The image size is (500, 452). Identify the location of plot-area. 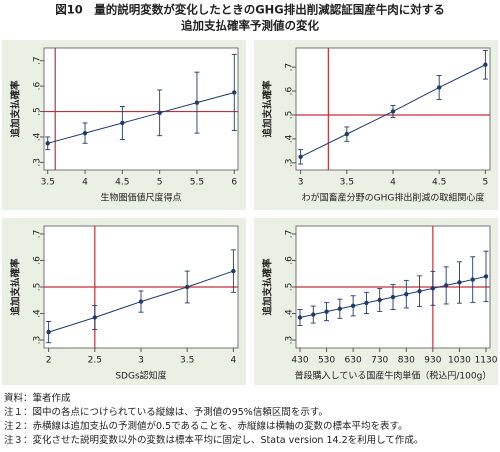
(141, 109).